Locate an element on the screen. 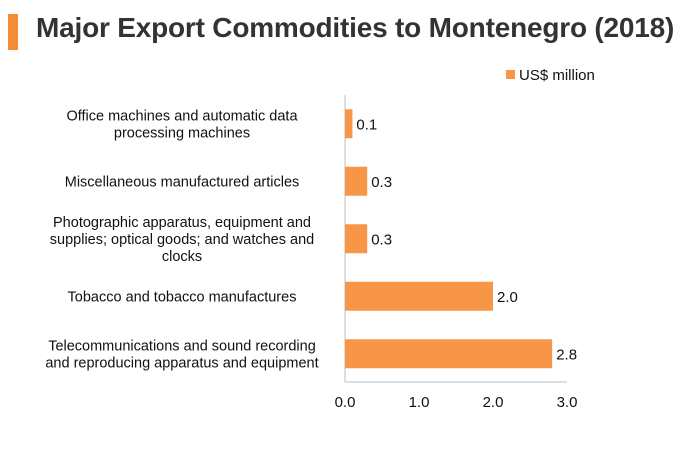 The image size is (692, 450). x-tick-label: 1.0 is located at coordinates (419, 402).